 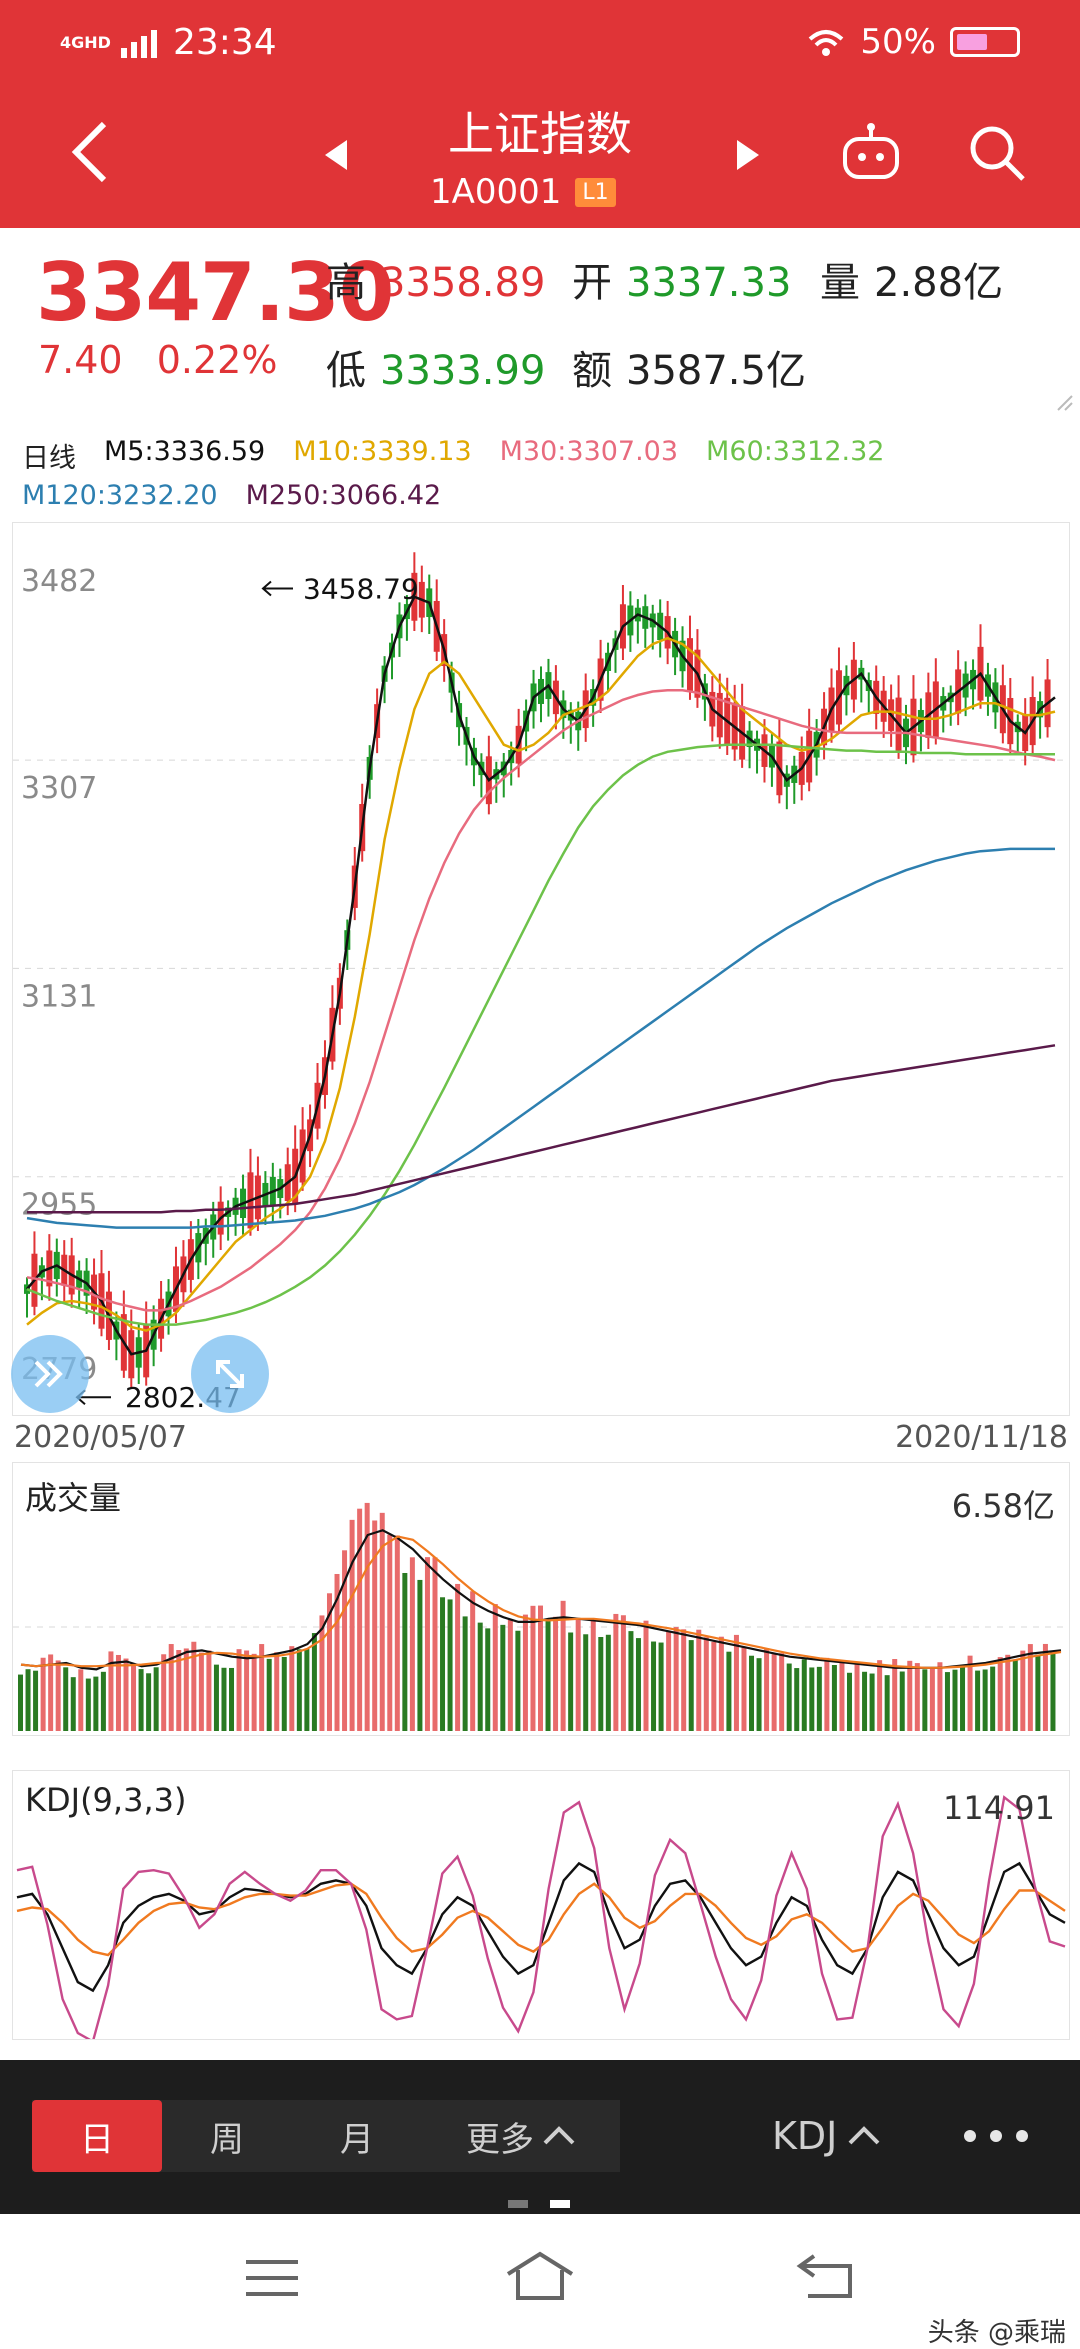 I want to click on ma250-legend: M250:3066.42, so click(x=343, y=495).